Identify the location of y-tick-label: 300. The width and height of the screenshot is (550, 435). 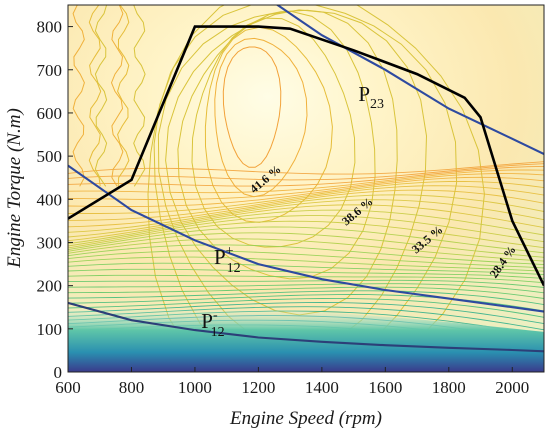
(50, 242).